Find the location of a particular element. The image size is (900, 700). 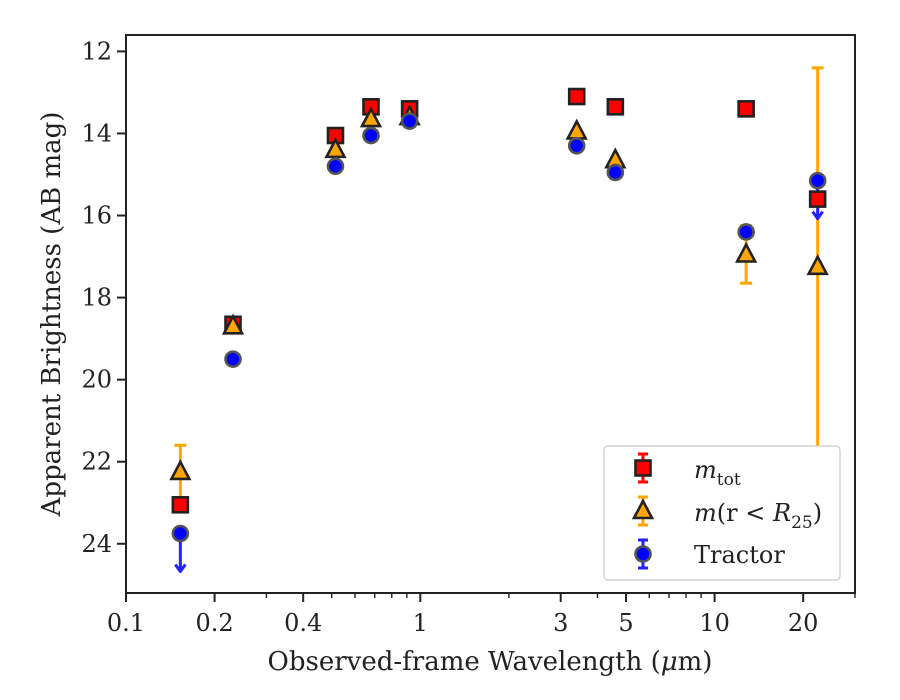

legend: mtot m(r < R25) Tractor is located at coordinates (722, 513).